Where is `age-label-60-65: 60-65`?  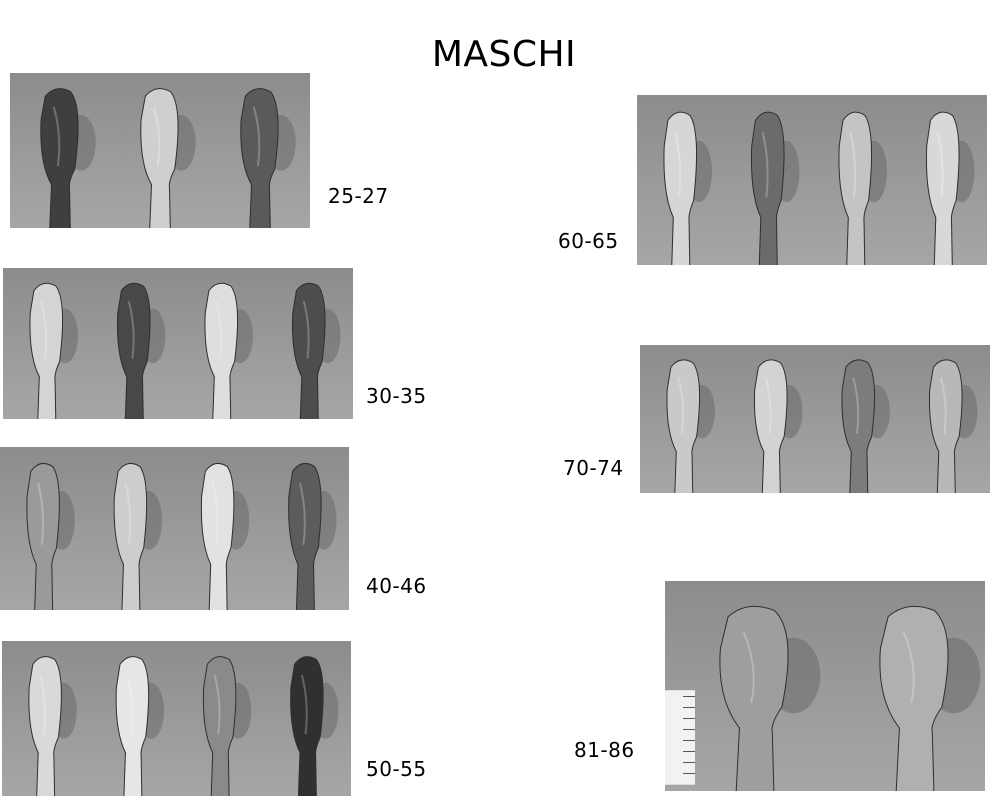 age-label-60-65: 60-65 is located at coordinates (588, 241).